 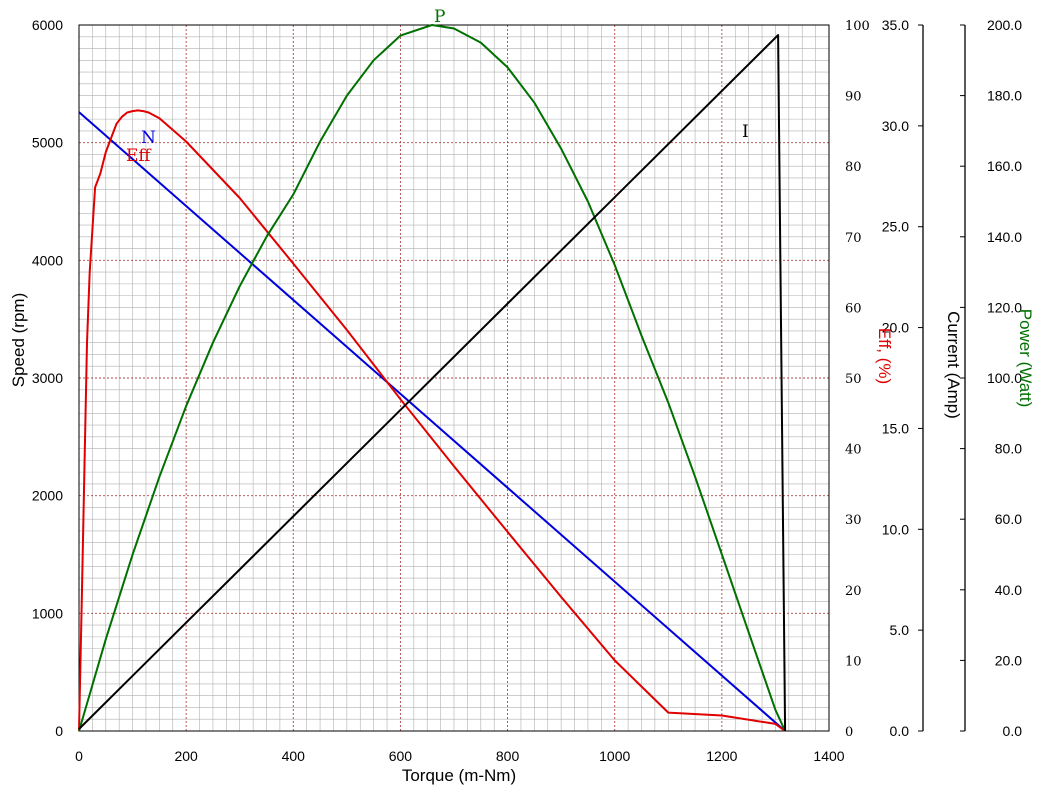 I want to click on series-label-eff: Eff, so click(x=139, y=156).